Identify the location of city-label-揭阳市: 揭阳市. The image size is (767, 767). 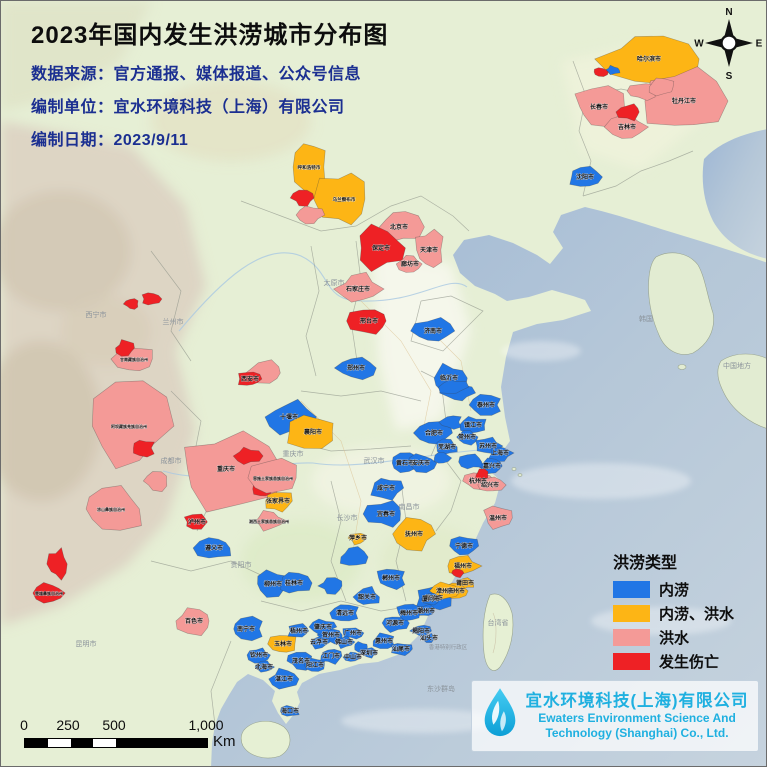
(421, 631).